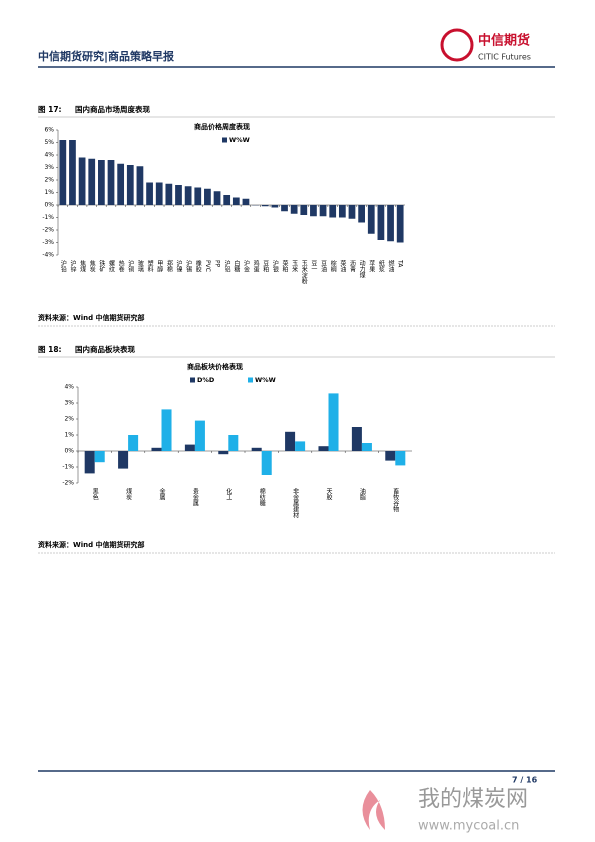  Describe the element at coordinates (168, 266) in the screenshot. I see `x-tick-label: 郑棉` at that location.